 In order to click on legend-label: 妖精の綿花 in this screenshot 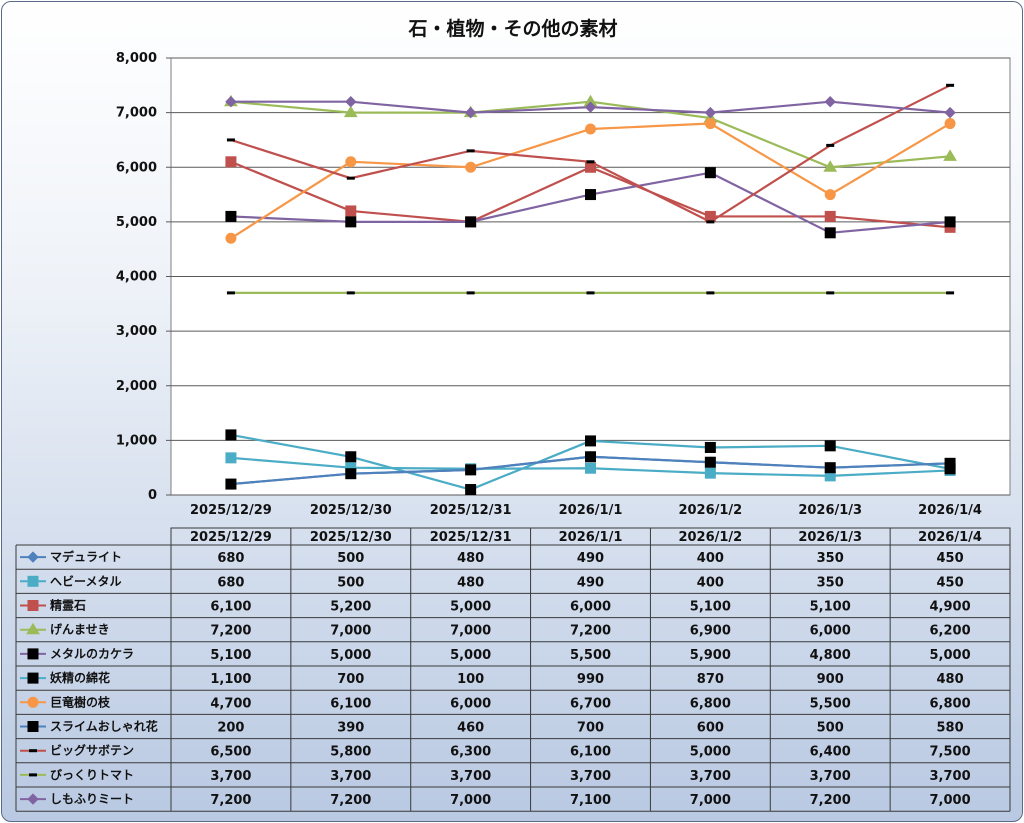, I will do `click(80, 677)`.